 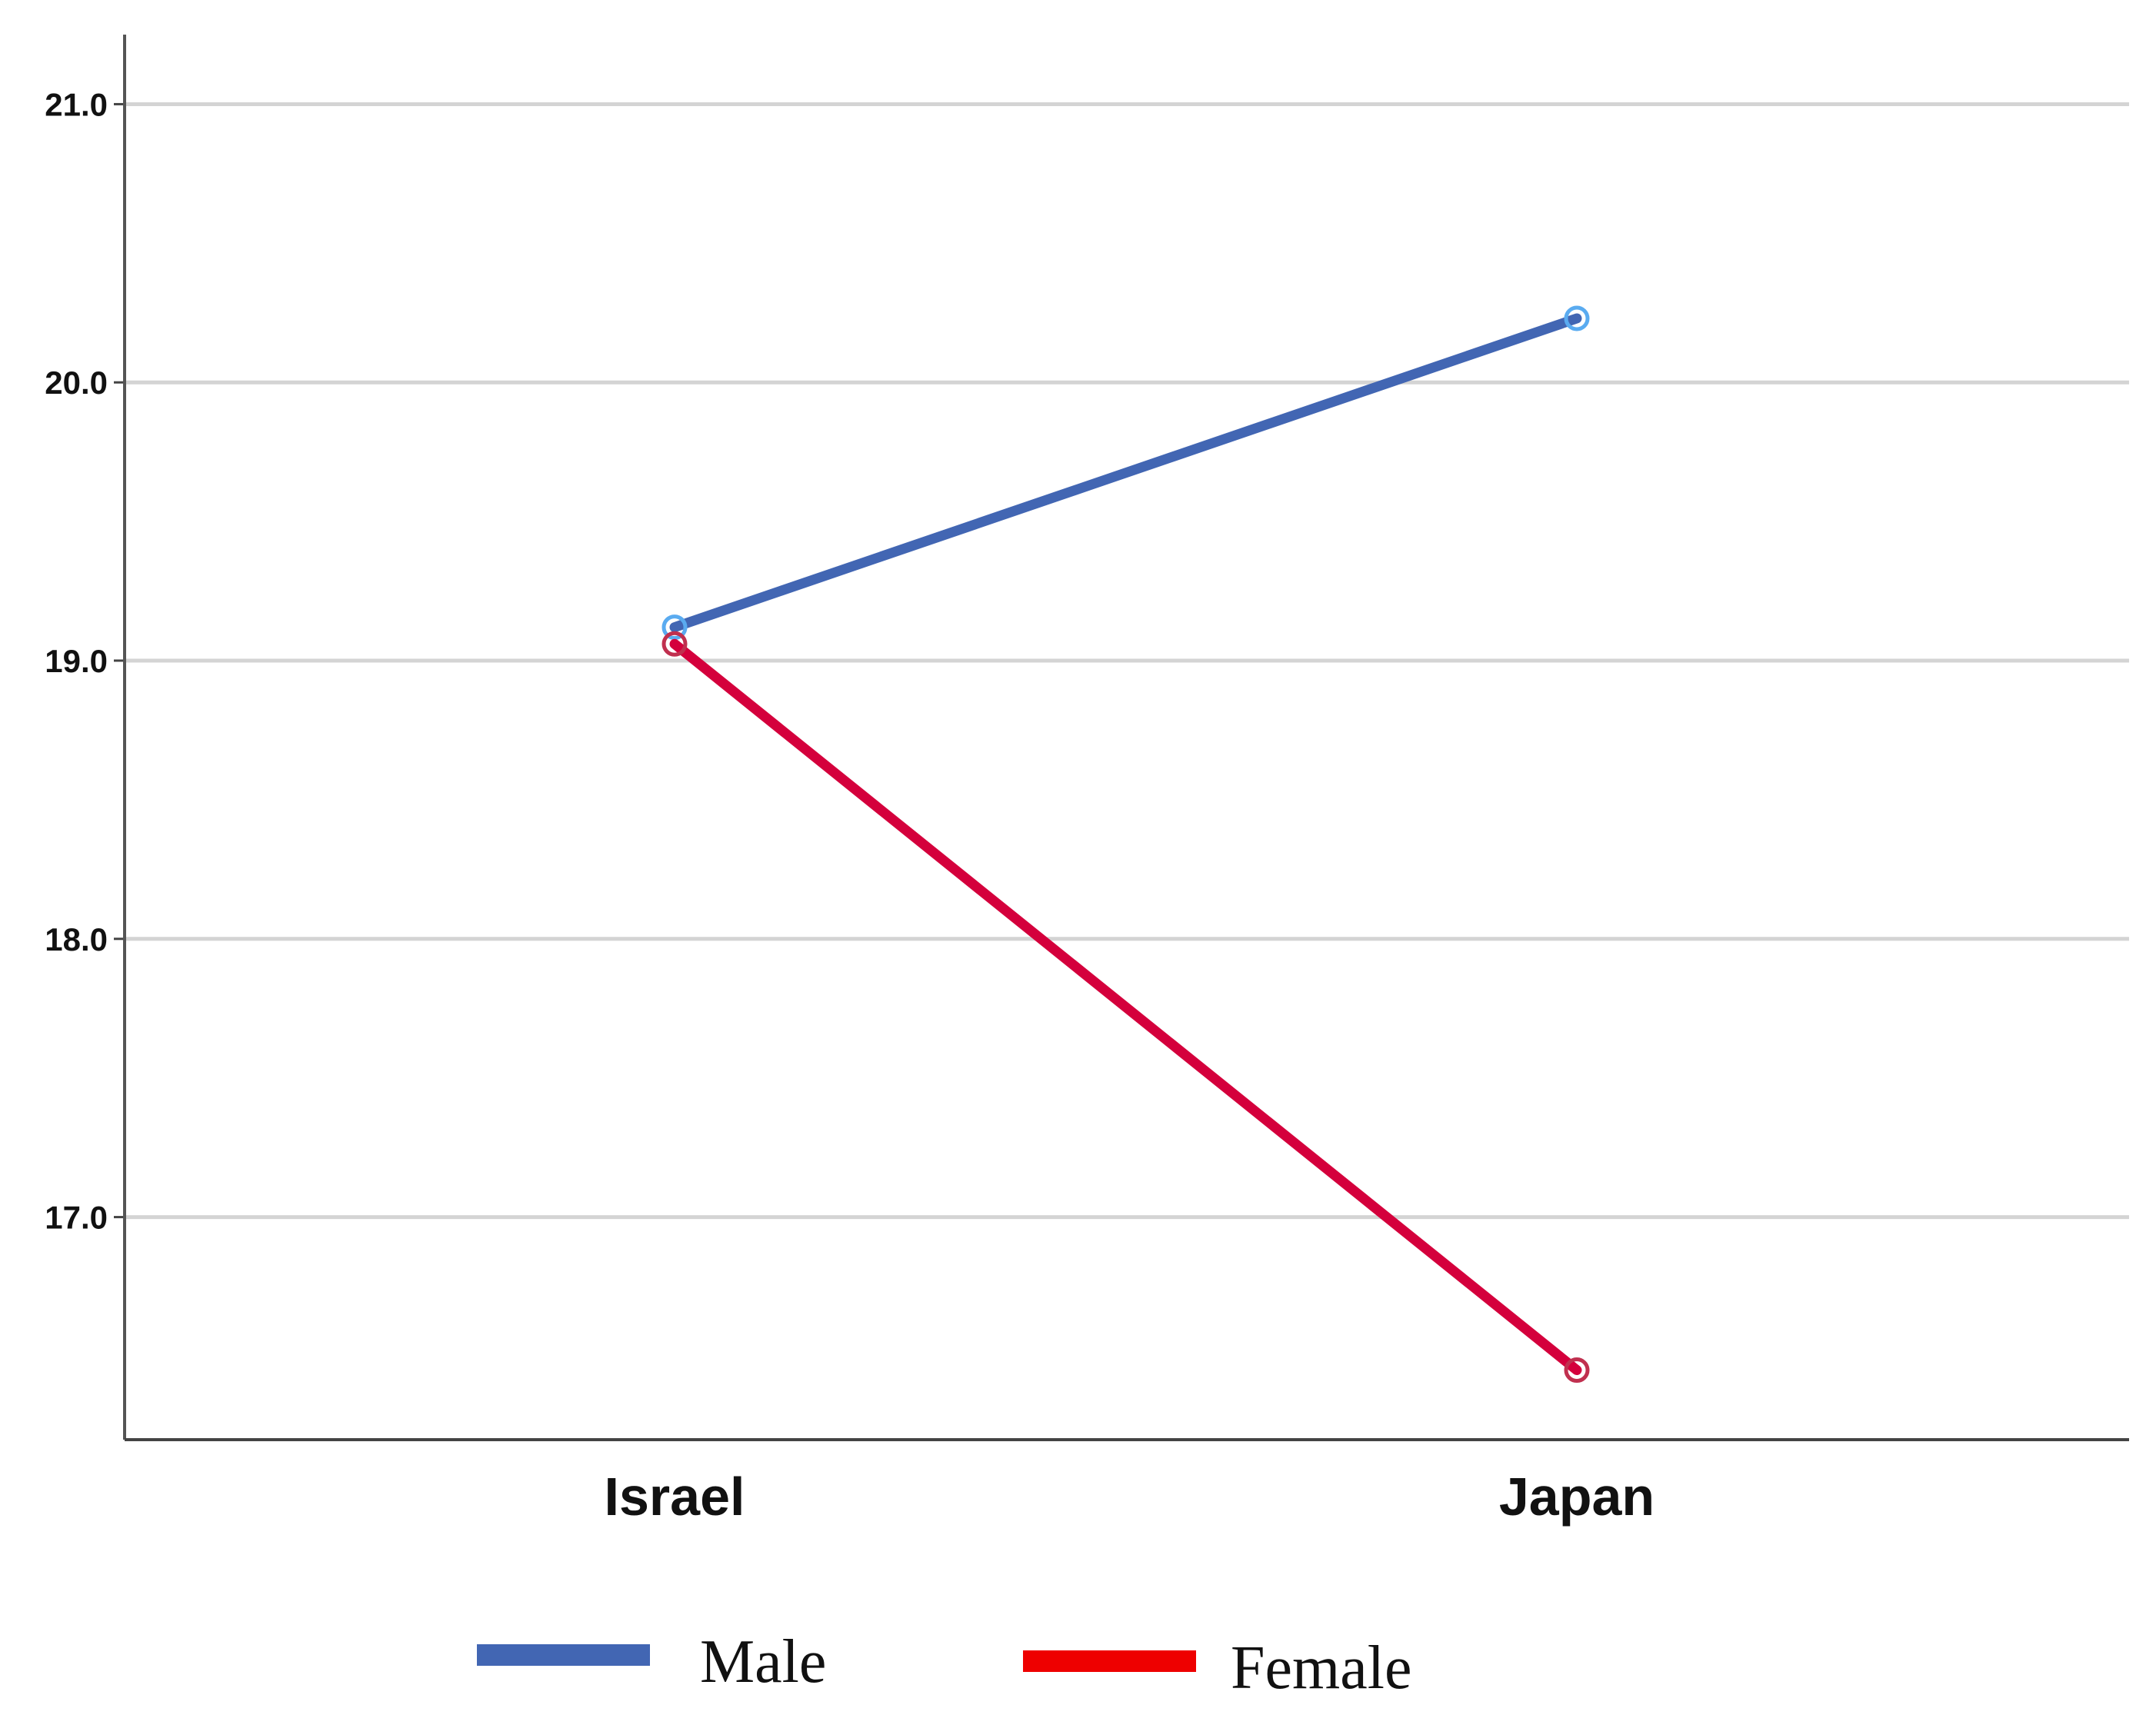 What do you see at coordinates (1126, 473) in the screenshot?
I see `series-line-male` at bounding box center [1126, 473].